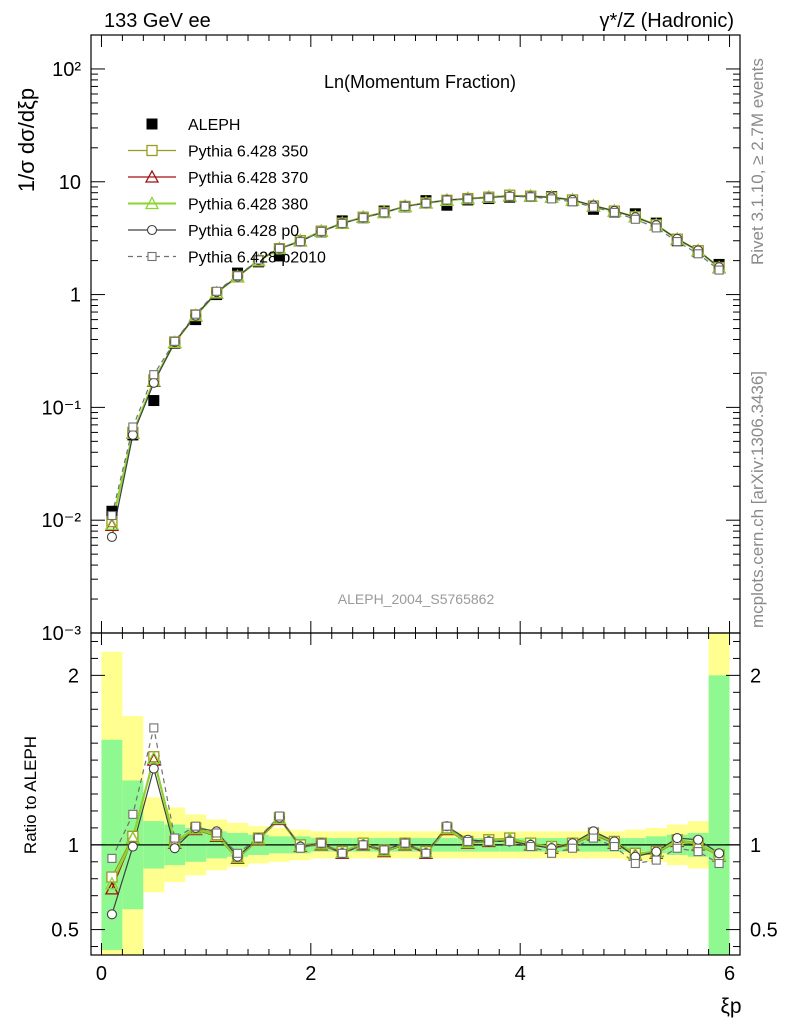 The width and height of the screenshot is (786, 1024). What do you see at coordinates (66, 70) in the screenshot?
I see `y-tick-label: 10²` at bounding box center [66, 70].